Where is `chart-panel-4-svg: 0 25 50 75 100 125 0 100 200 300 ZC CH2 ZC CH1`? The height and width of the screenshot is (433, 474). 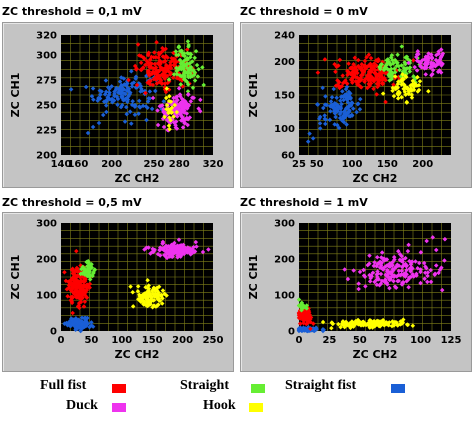
chart-panel-4-svg: 0 25 50 75 100 125 0 100 200 300 ZC CH2 ZC CH1 is located at coordinates (354, 290).